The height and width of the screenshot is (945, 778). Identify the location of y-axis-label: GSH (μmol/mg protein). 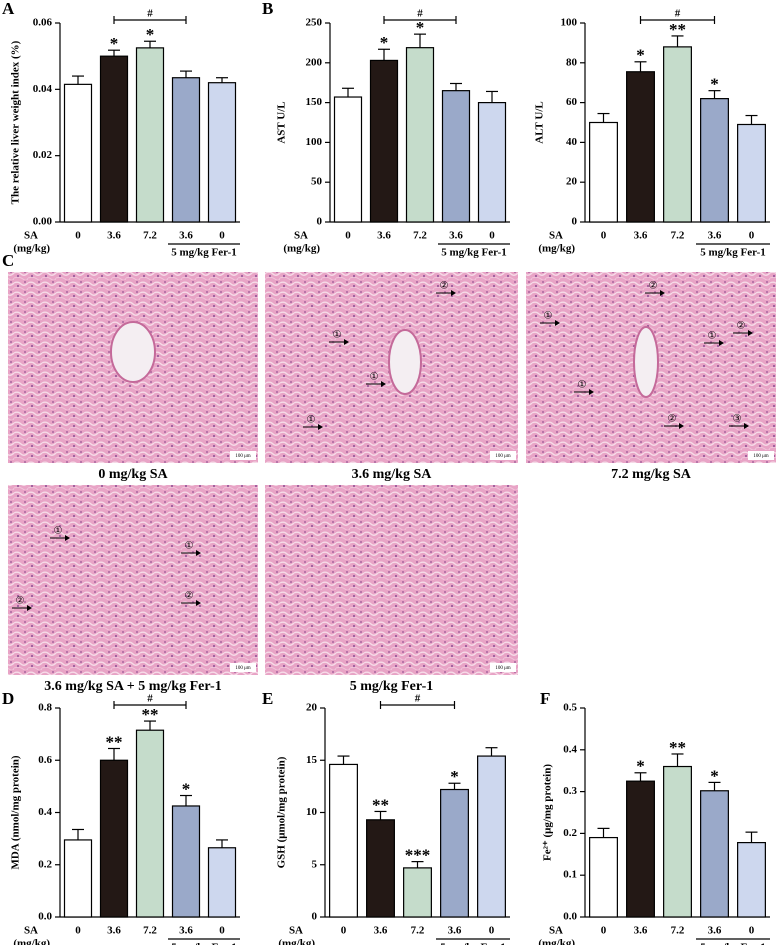
(282, 812).